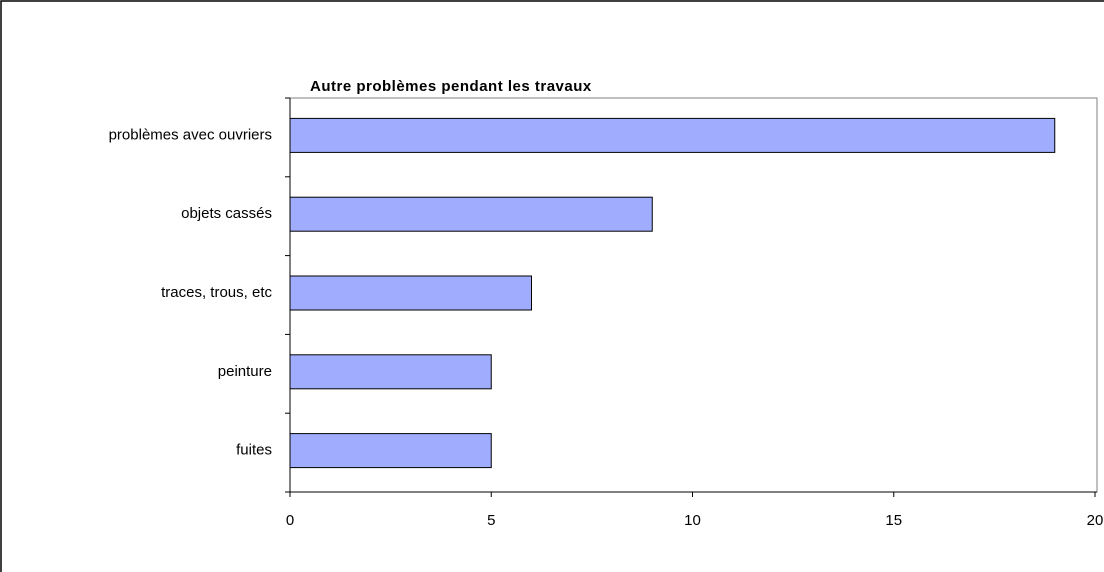  I want to click on chart-title: Autre problèmes pendant les travaux, so click(451, 86).